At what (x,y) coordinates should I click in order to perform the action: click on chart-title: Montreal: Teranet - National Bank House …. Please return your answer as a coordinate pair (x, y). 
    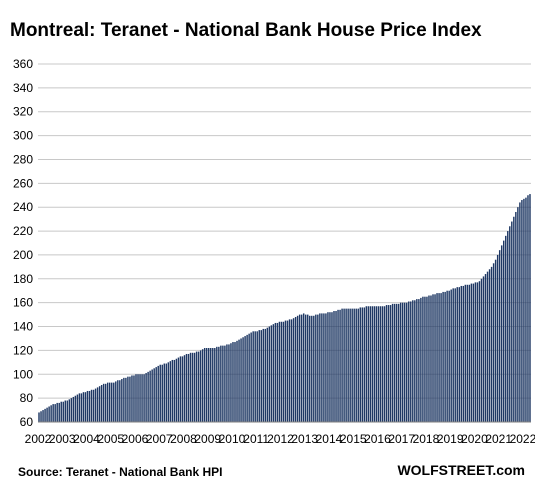
    Looking at the image, I should click on (246, 30).